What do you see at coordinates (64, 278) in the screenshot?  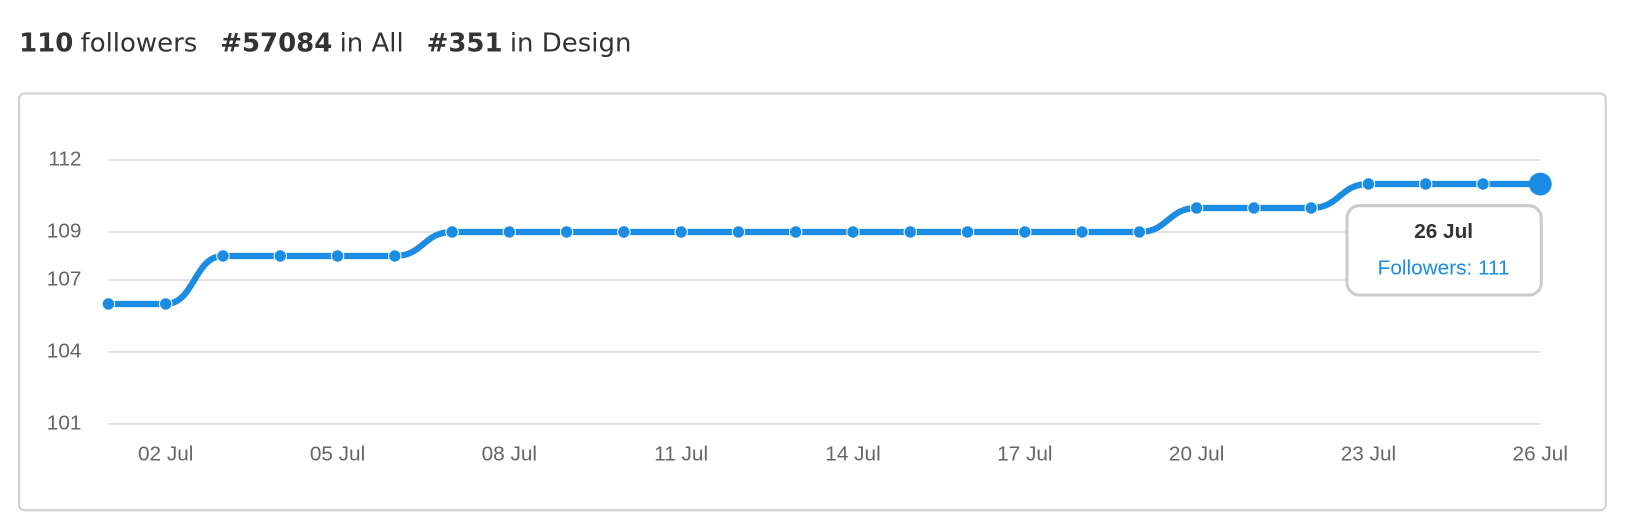 I see `y-tick-label: 107` at bounding box center [64, 278].